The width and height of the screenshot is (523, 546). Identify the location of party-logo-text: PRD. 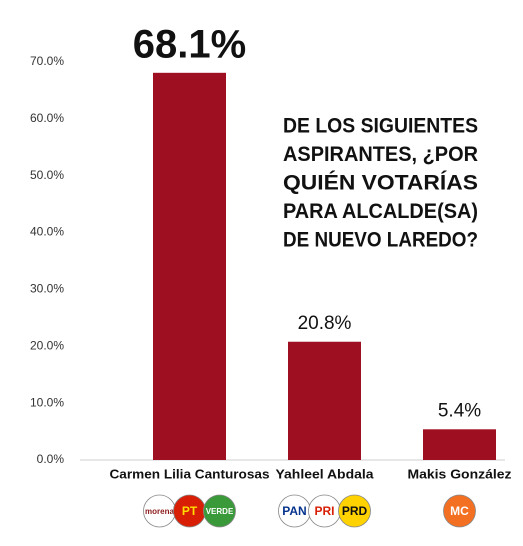
(355, 511).